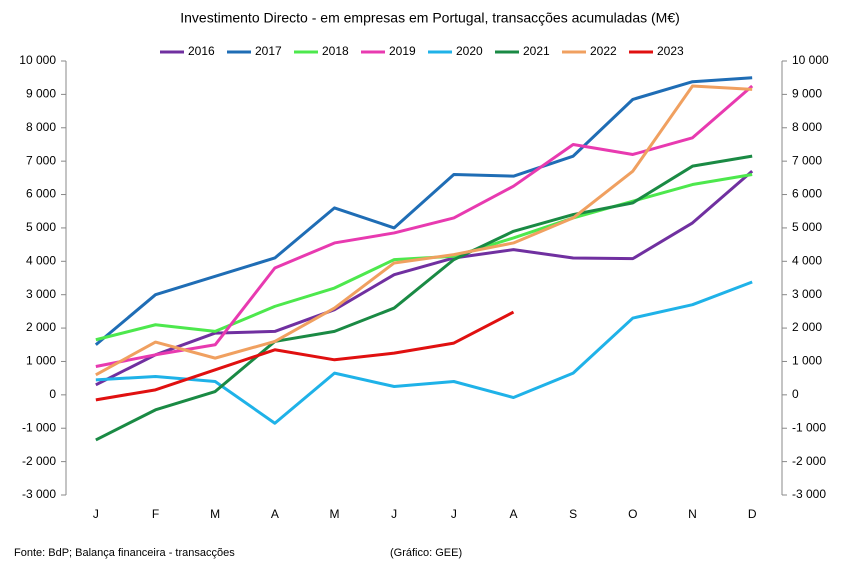 The width and height of the screenshot is (850, 569). I want to click on y2-tick-label: 7 000, so click(807, 160).